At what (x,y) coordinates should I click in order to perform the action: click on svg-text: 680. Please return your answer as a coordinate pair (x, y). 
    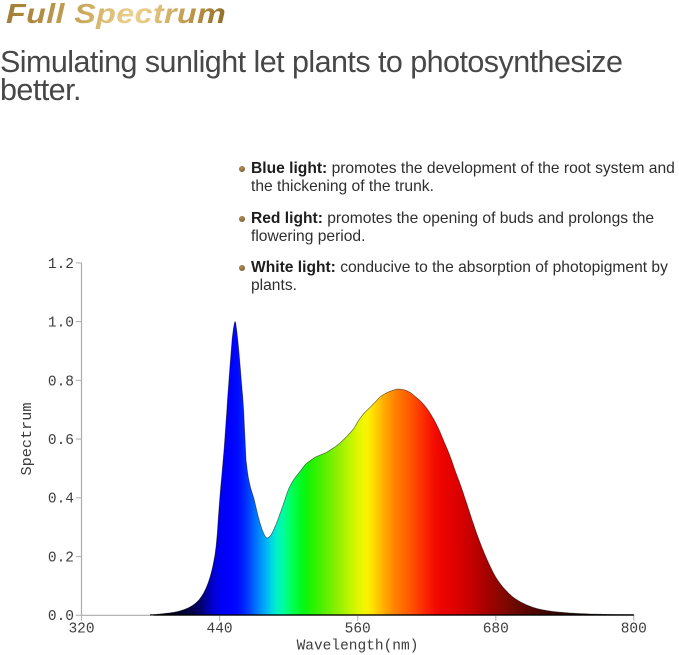
    Looking at the image, I should click on (496, 630).